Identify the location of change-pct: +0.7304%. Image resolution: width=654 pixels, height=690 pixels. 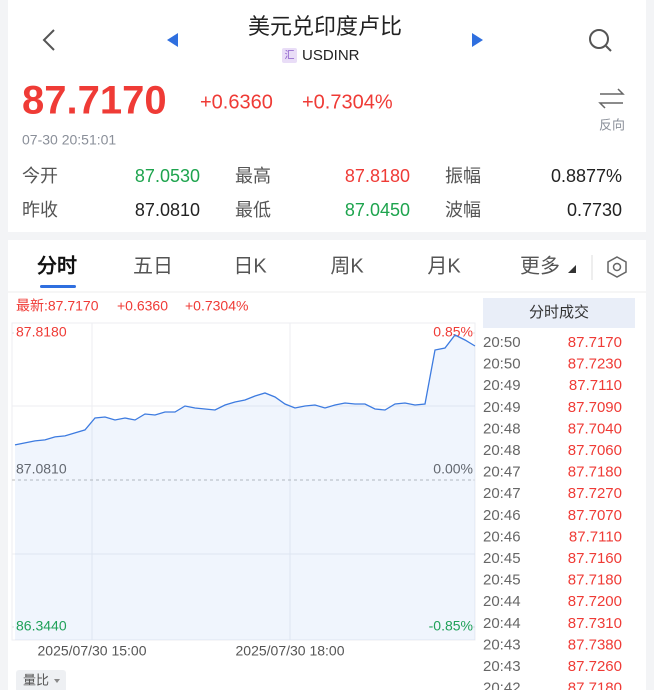
(347, 102).